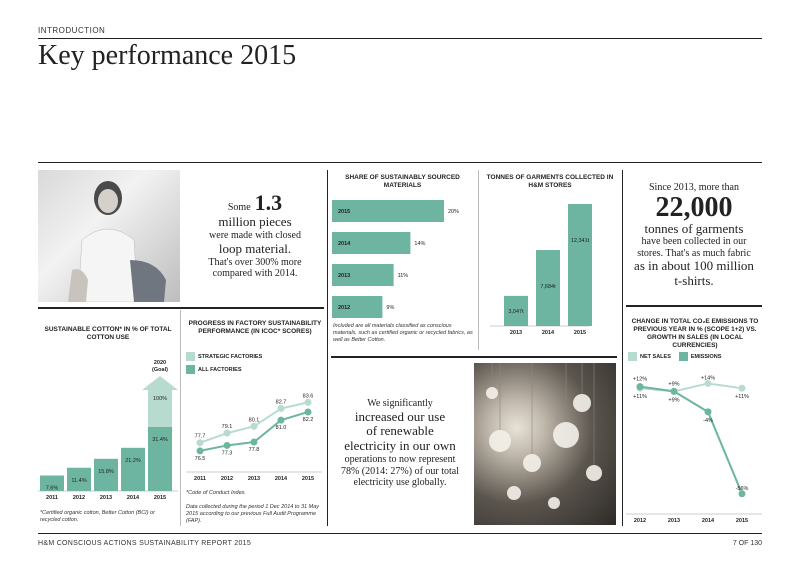  Describe the element at coordinates (224, 356) in the screenshot. I see `legend-strategic: STRATEGIC FACTORIES` at that location.